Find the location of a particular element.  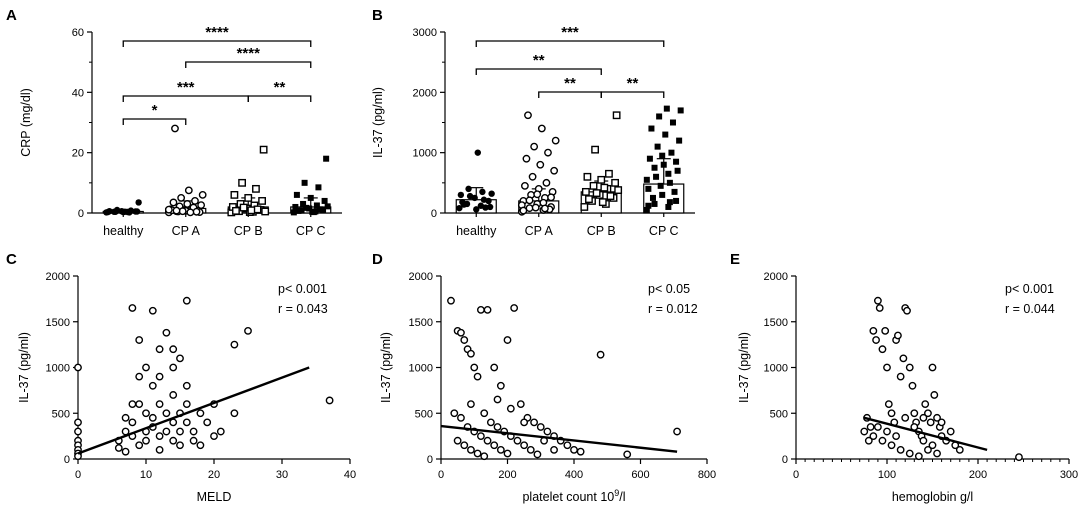

x-tick-label: 600 is located at coordinates (640, 475).